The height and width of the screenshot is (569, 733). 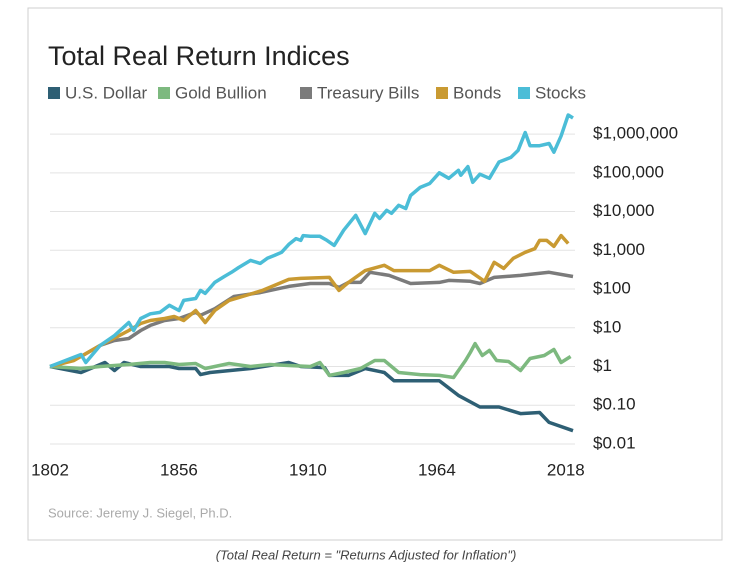 I want to click on y-tick-label: $0.01, so click(x=614, y=442).